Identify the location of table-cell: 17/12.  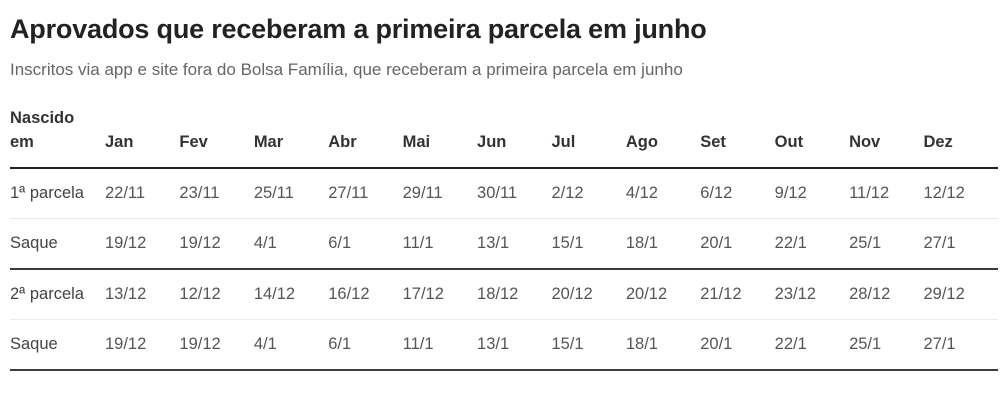
(440, 295).